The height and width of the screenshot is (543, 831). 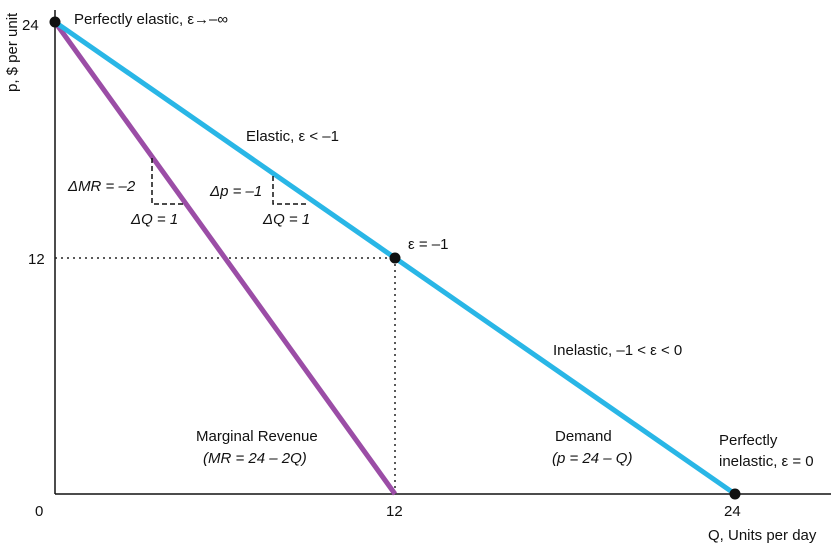 What do you see at coordinates (395, 258) in the screenshot?
I see `point-unit-elastic` at bounding box center [395, 258].